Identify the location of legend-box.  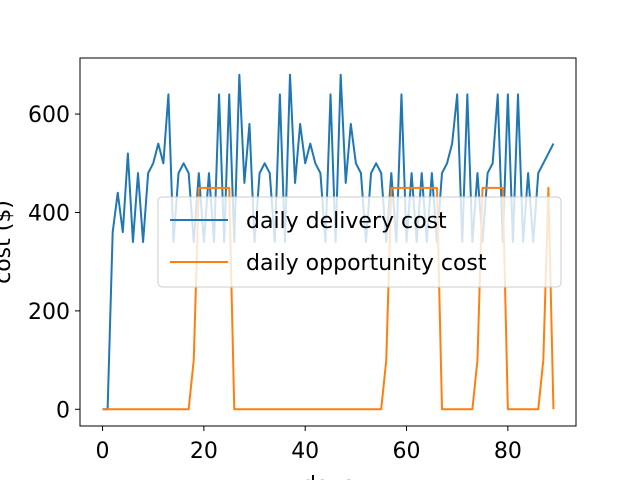
(359, 242).